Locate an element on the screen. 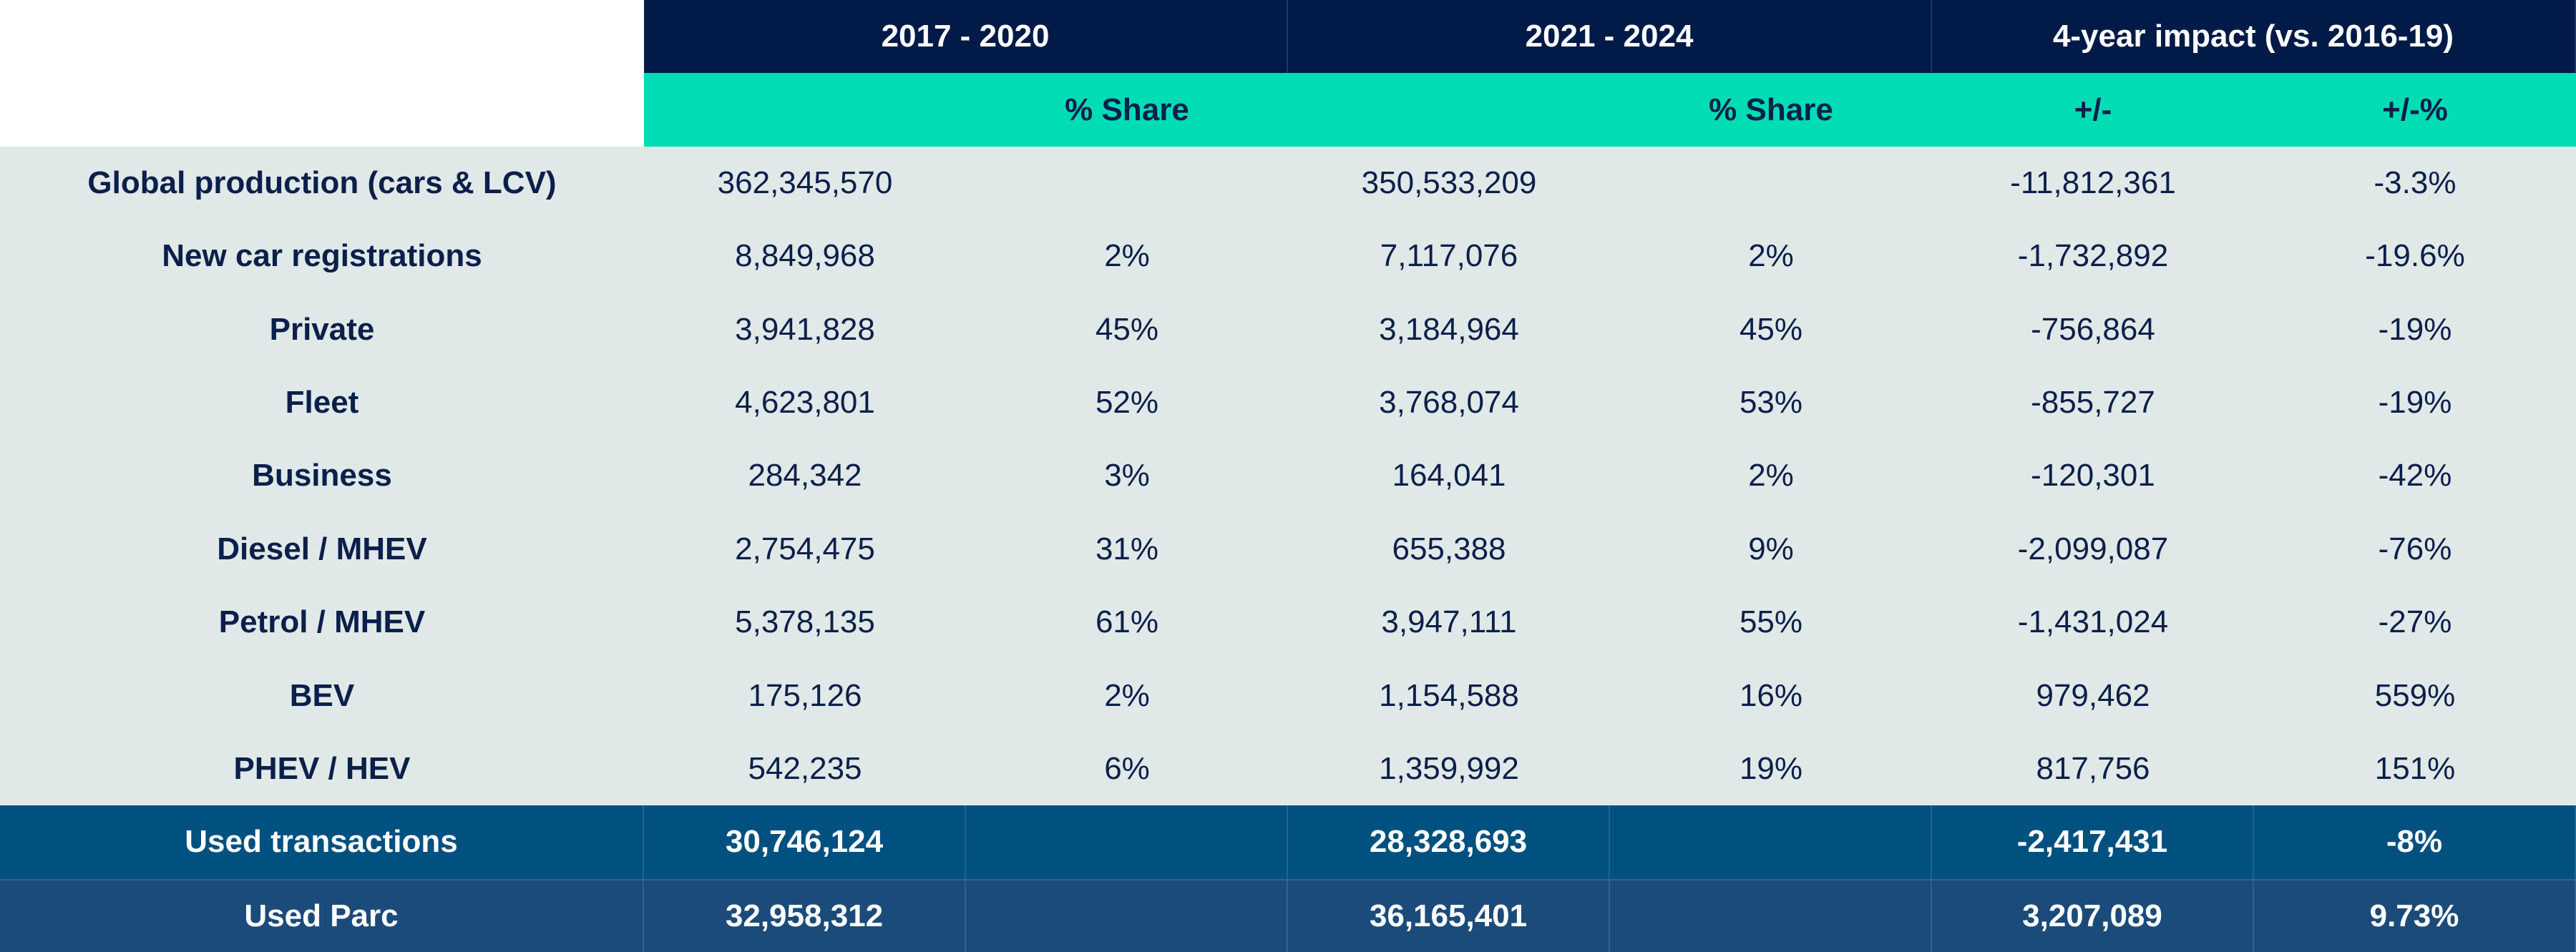  row-label: Global production (cars & LCV) is located at coordinates (322, 183).